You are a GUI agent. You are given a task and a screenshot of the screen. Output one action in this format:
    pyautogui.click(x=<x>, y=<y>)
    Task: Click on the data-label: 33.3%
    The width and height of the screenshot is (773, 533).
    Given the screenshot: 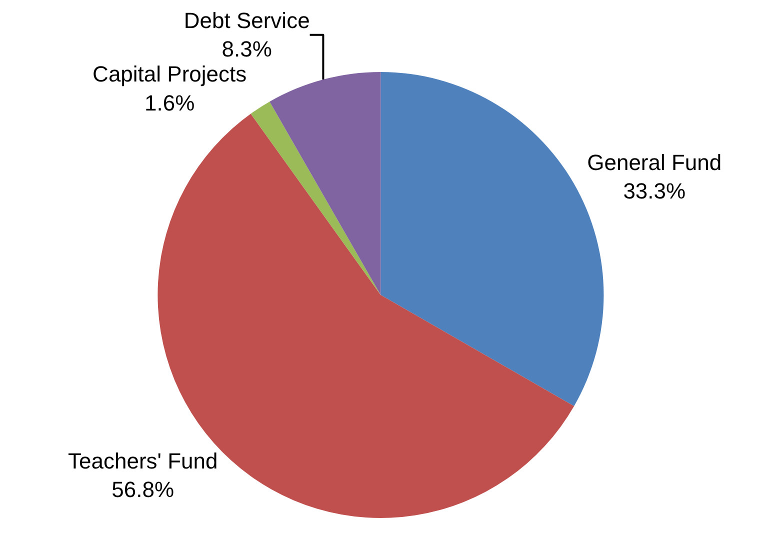 What is the action you would take?
    pyautogui.click(x=654, y=191)
    